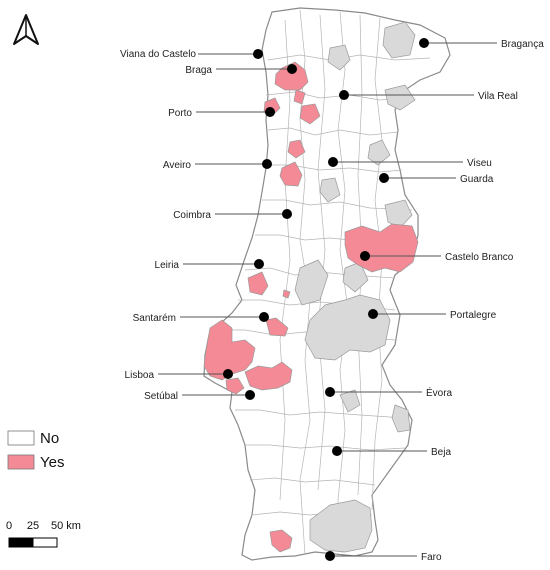 The height and width of the screenshot is (570, 550). I want to click on city-marker-faro, so click(330, 556).